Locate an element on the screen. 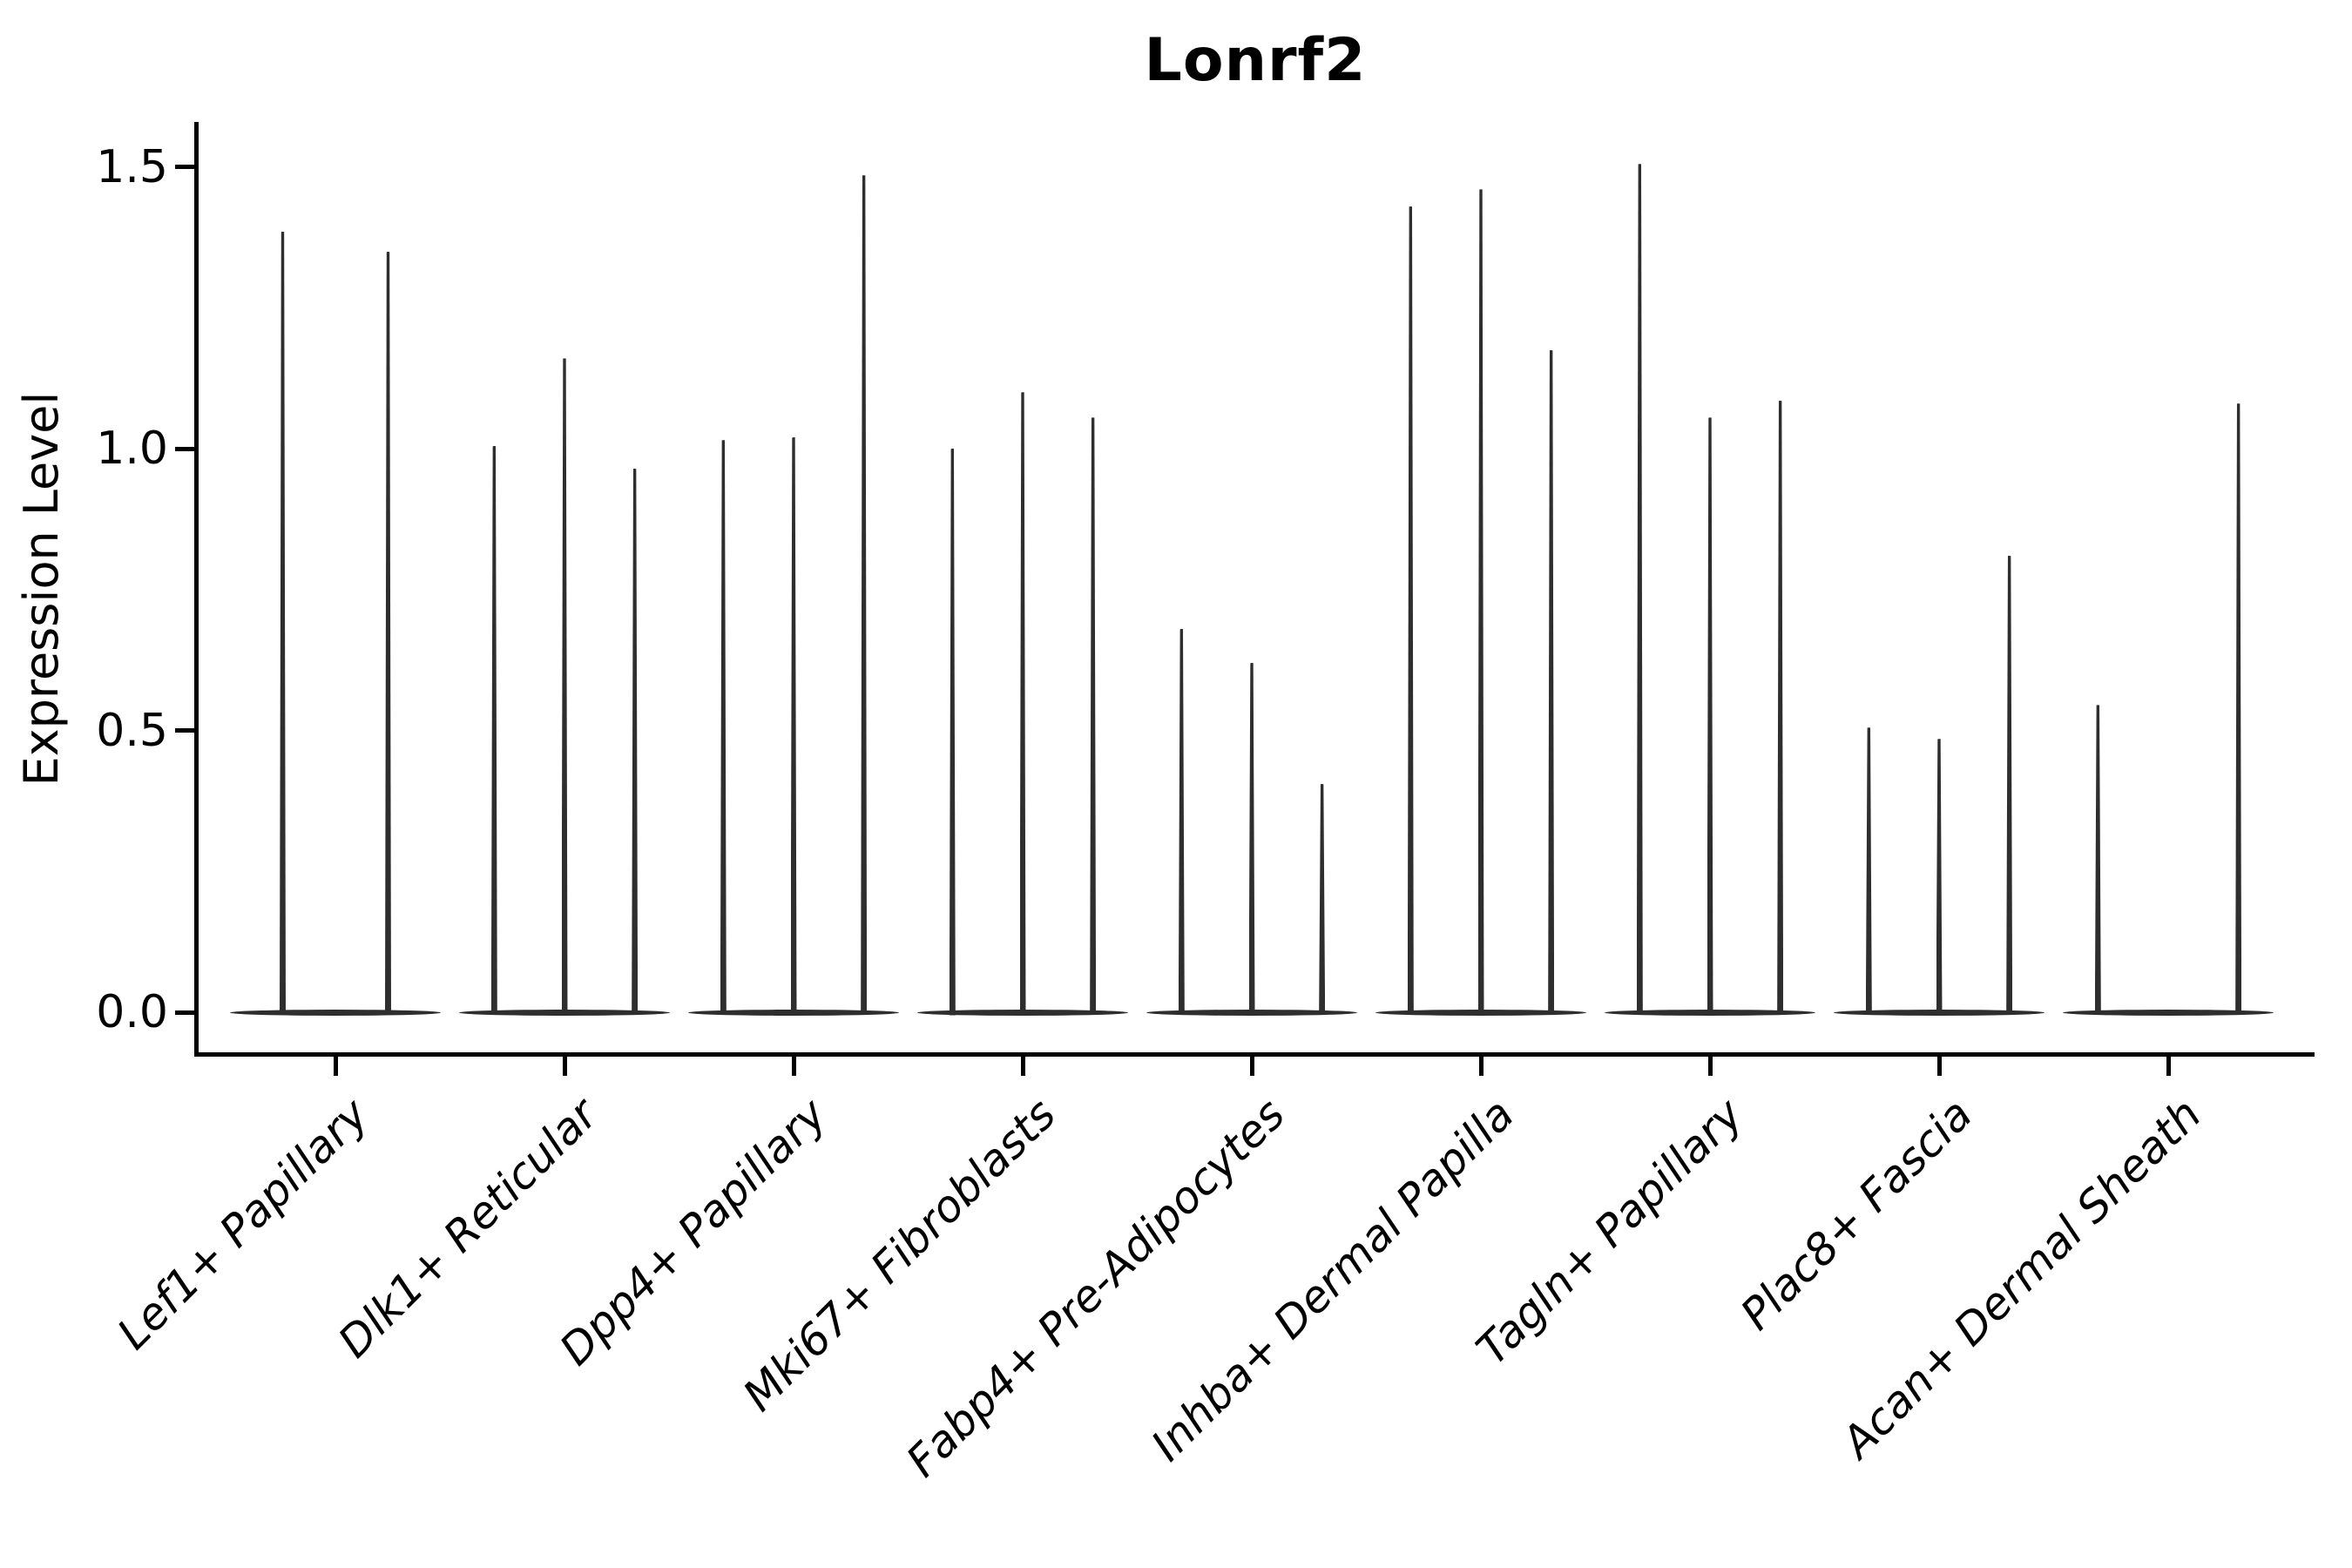 This screenshot has height=1568, width=2352. x-tick-label: Mki67+ Fibroblasts is located at coordinates (899, 1255).